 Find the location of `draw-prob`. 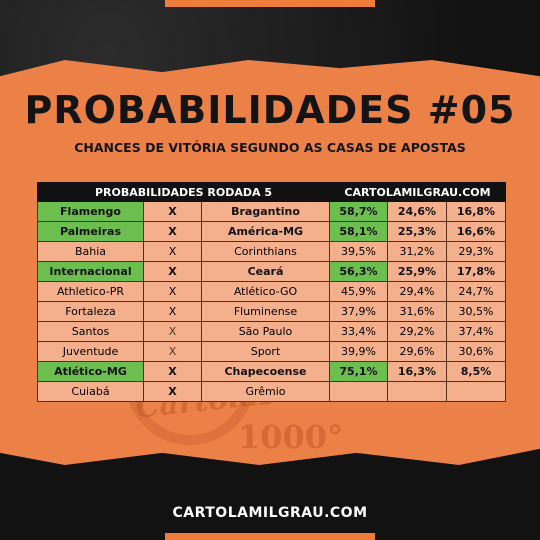

draw-prob is located at coordinates (417, 391).